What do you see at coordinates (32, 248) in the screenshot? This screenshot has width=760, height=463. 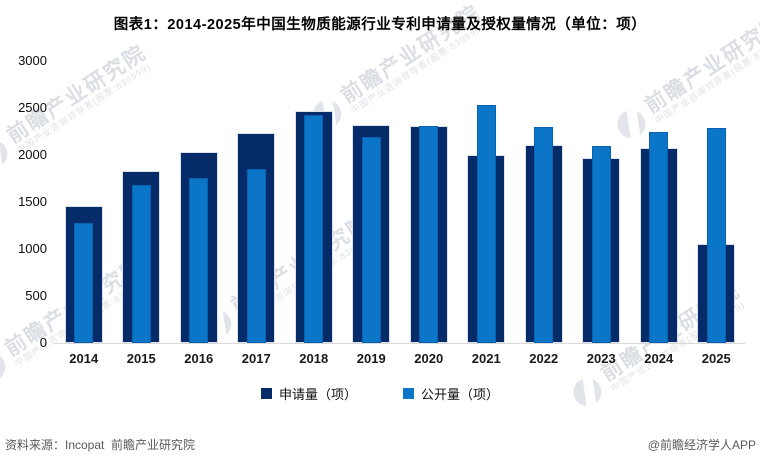 I see `y-axis-tick-label: 1000` at bounding box center [32, 248].